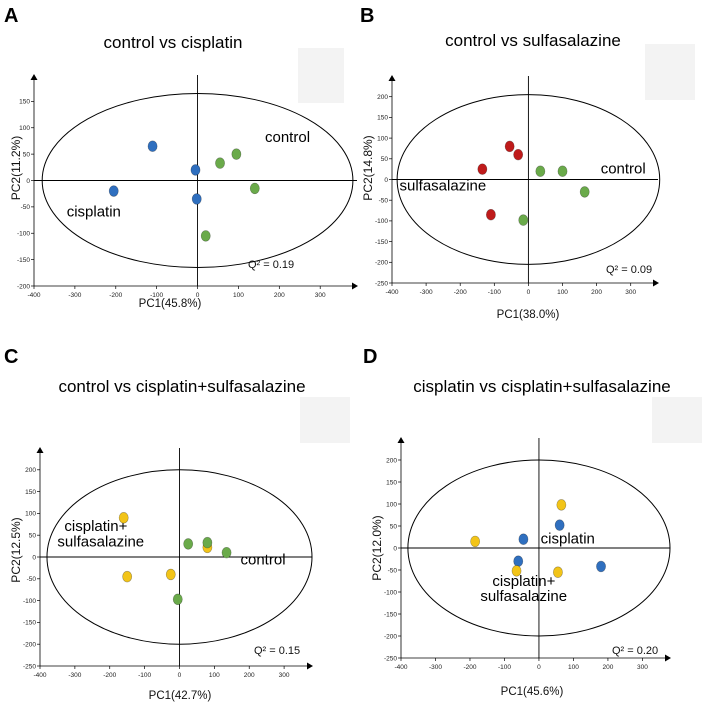  What do you see at coordinates (542, 386) in the screenshot?
I see `chart-title: cisplatin vs cisplatin+sulfasalazine` at bounding box center [542, 386].